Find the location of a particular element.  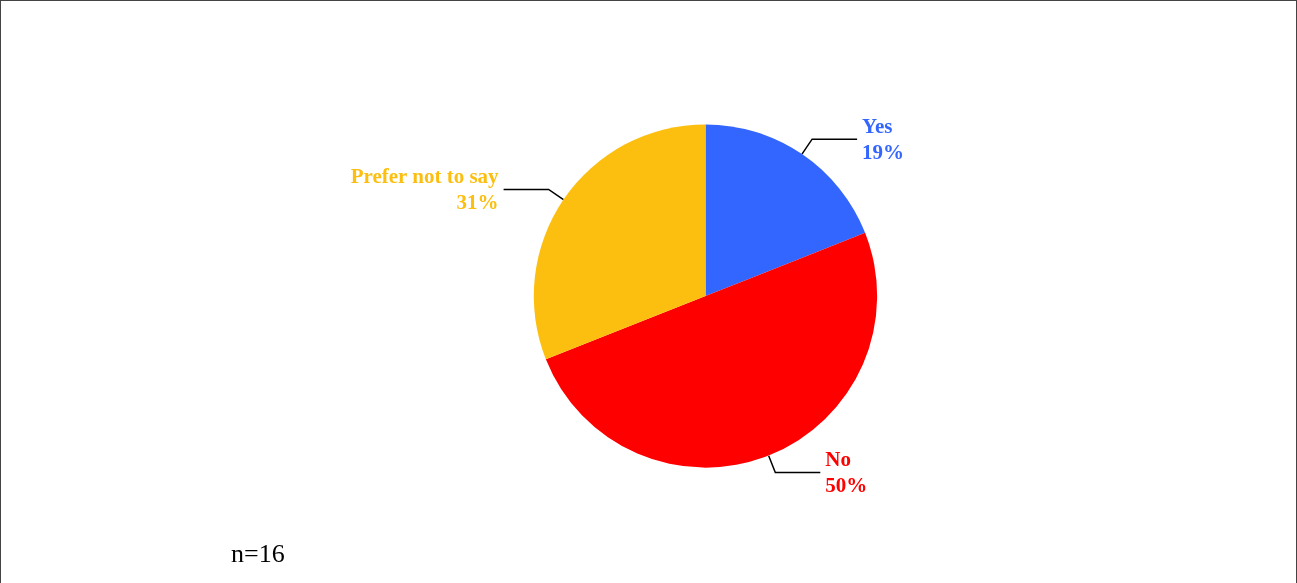

text: n=16 is located at coordinates (258, 554).